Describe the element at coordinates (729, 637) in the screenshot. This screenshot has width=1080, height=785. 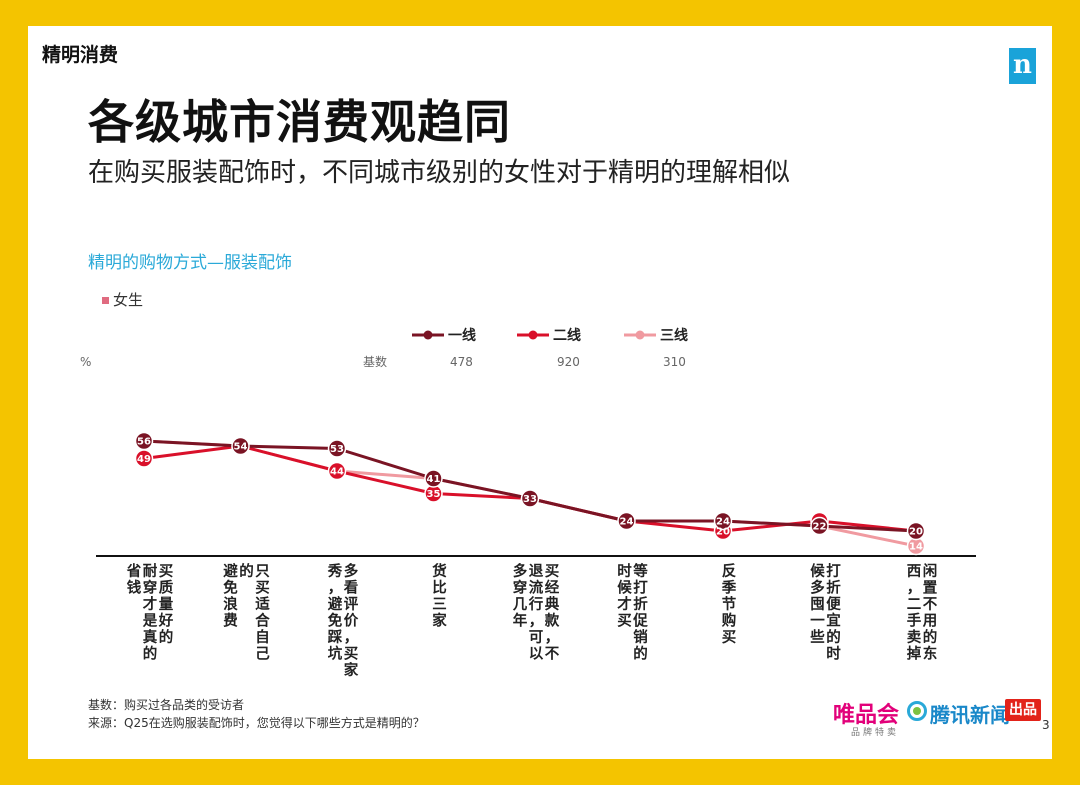
I see `category-label-7-1-5: 买` at that location.